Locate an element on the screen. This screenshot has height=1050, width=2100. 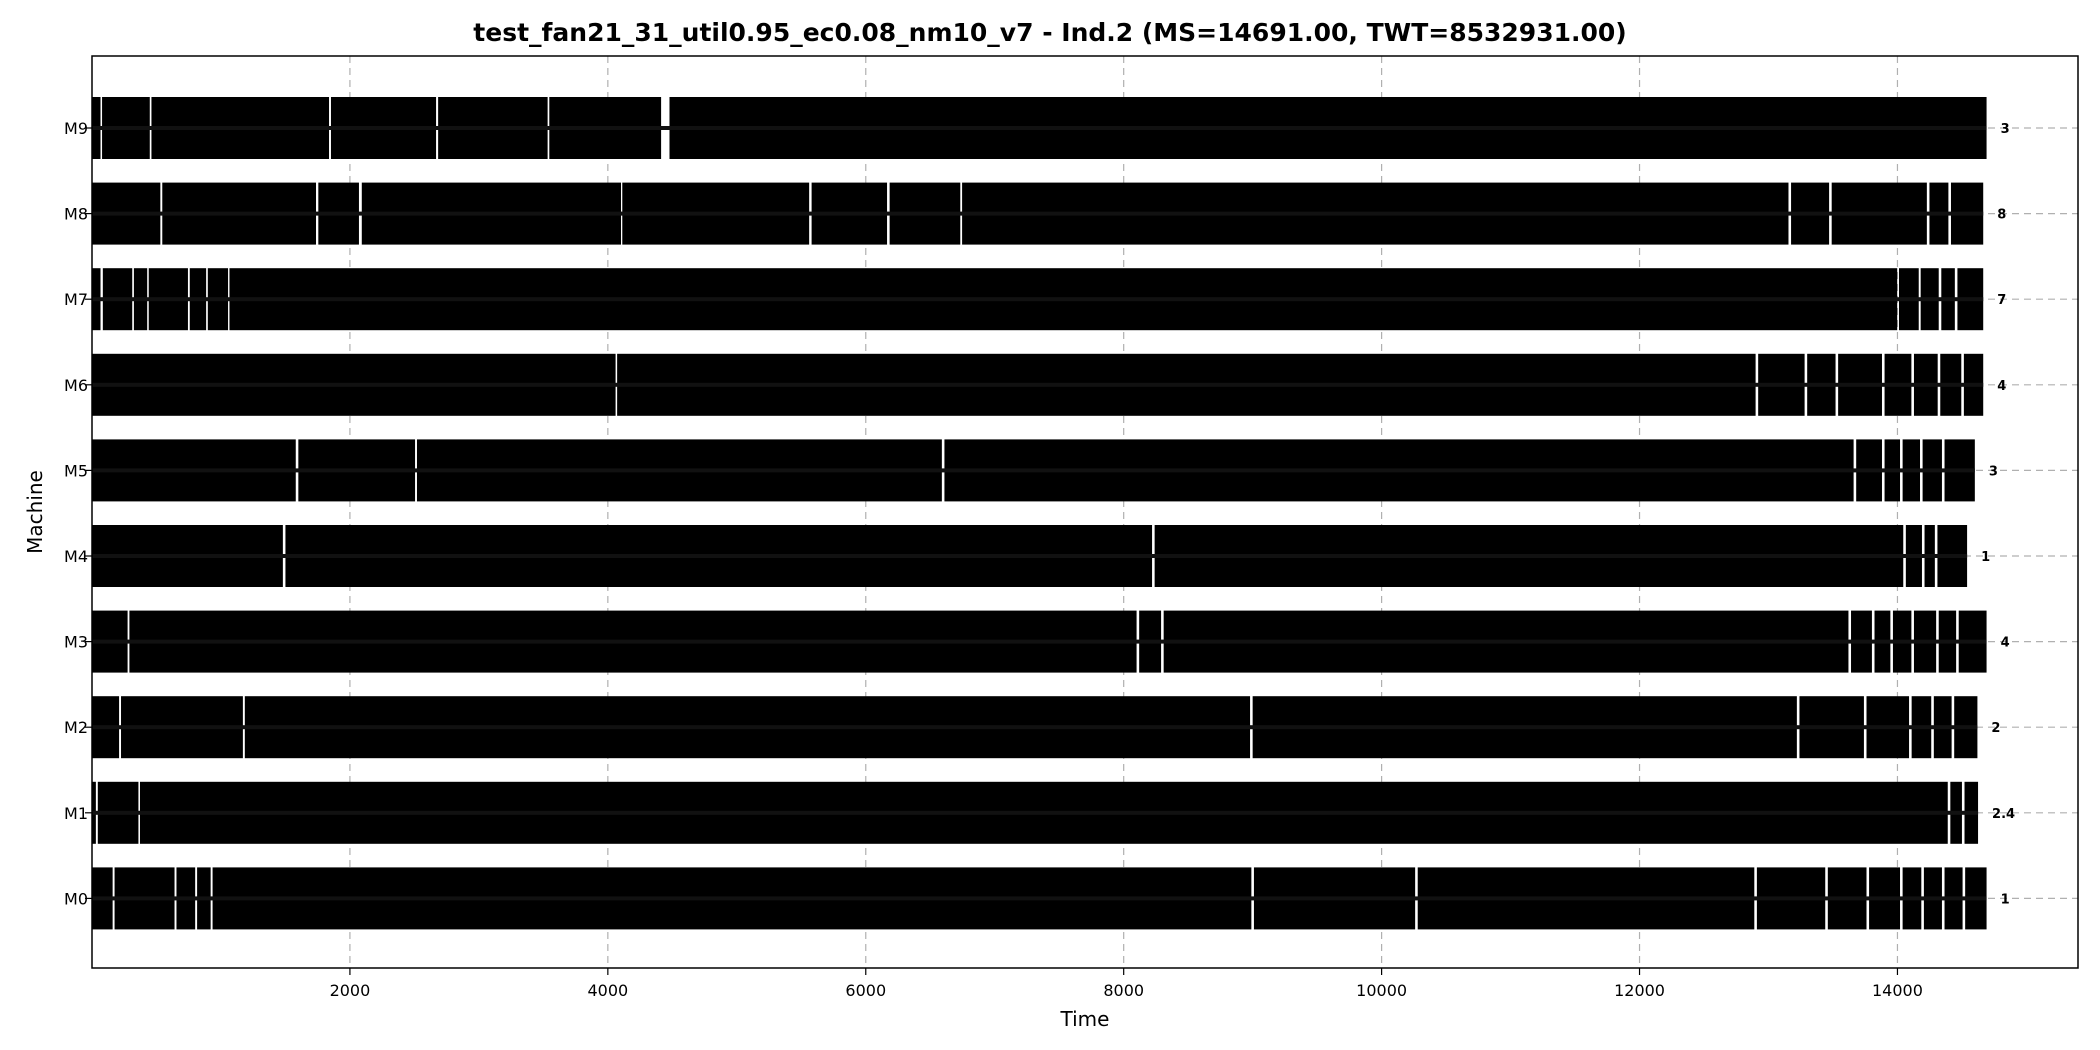
y-tick-label-m4: M4 is located at coordinates (76, 556).